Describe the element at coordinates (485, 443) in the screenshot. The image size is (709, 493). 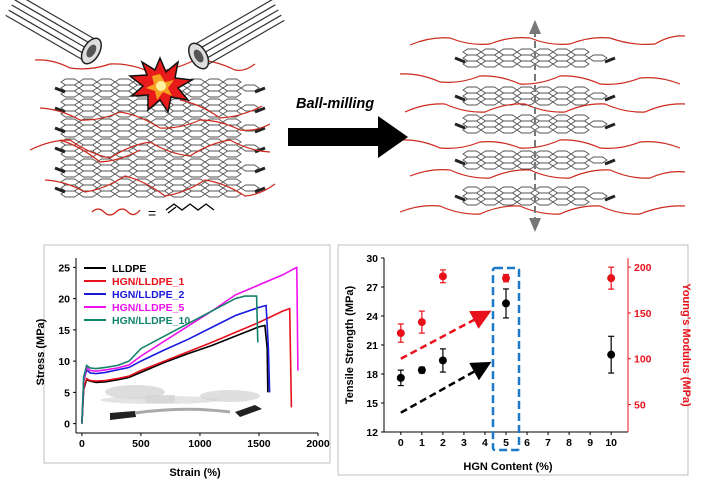
I see `x-tick-label: 4` at that location.